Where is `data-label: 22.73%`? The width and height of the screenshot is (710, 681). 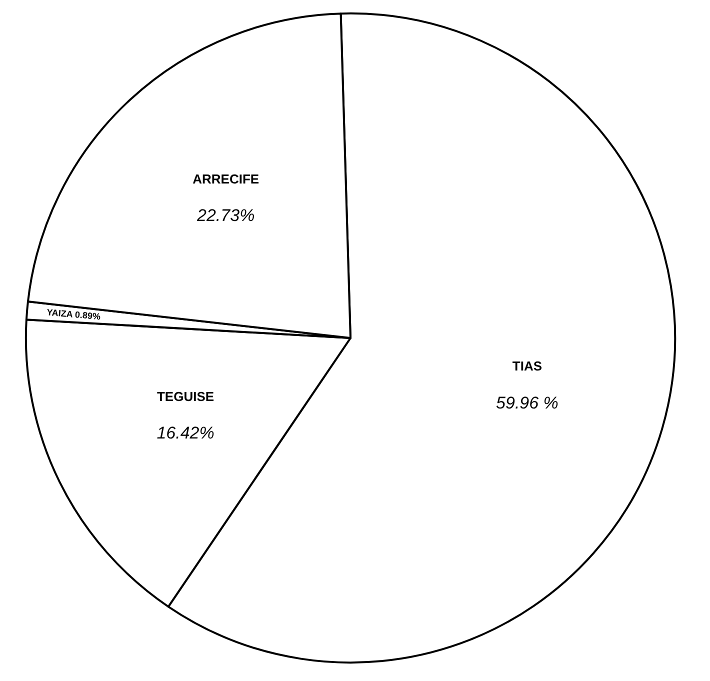
data-label: 22.73% is located at coordinates (225, 216).